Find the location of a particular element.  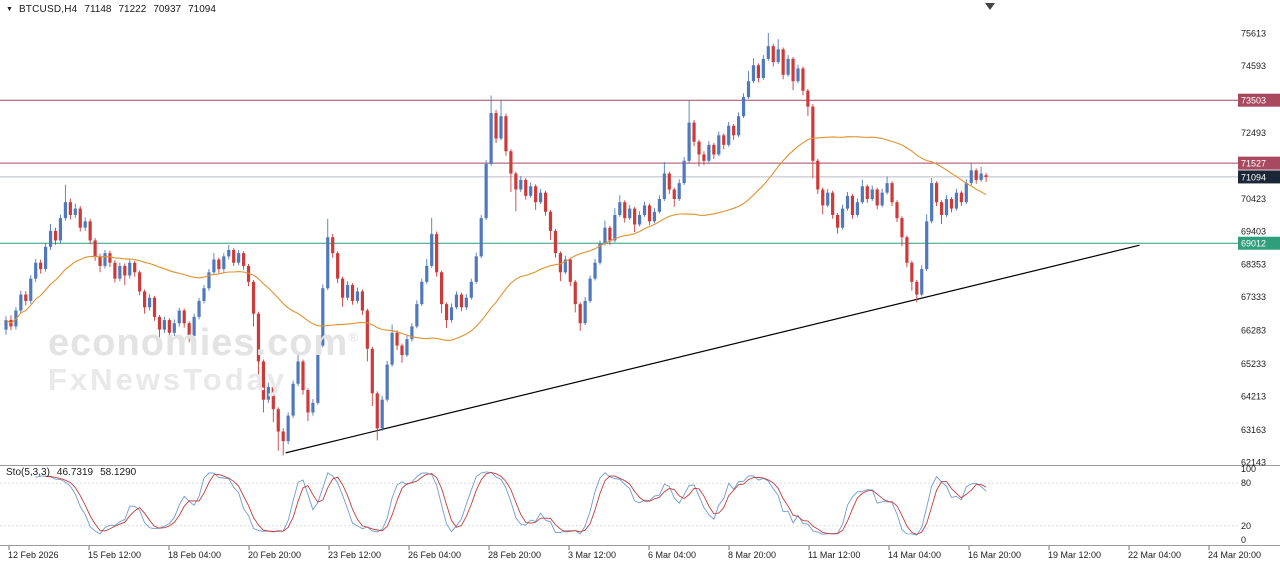

price-axis-label: 67333 is located at coordinates (1253, 297).